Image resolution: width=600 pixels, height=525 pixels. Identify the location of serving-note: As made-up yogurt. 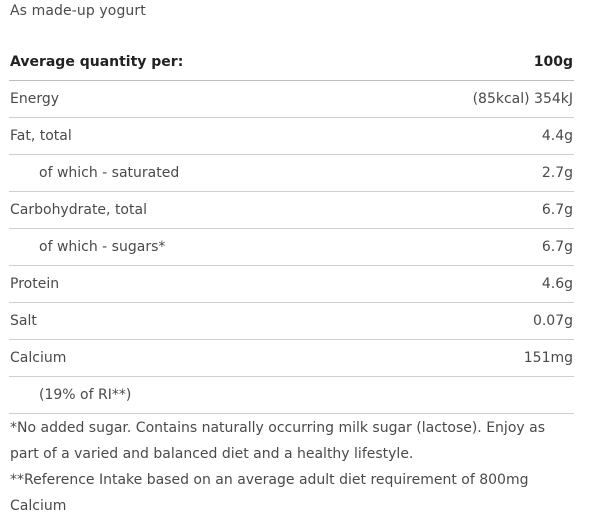
(78, 11).